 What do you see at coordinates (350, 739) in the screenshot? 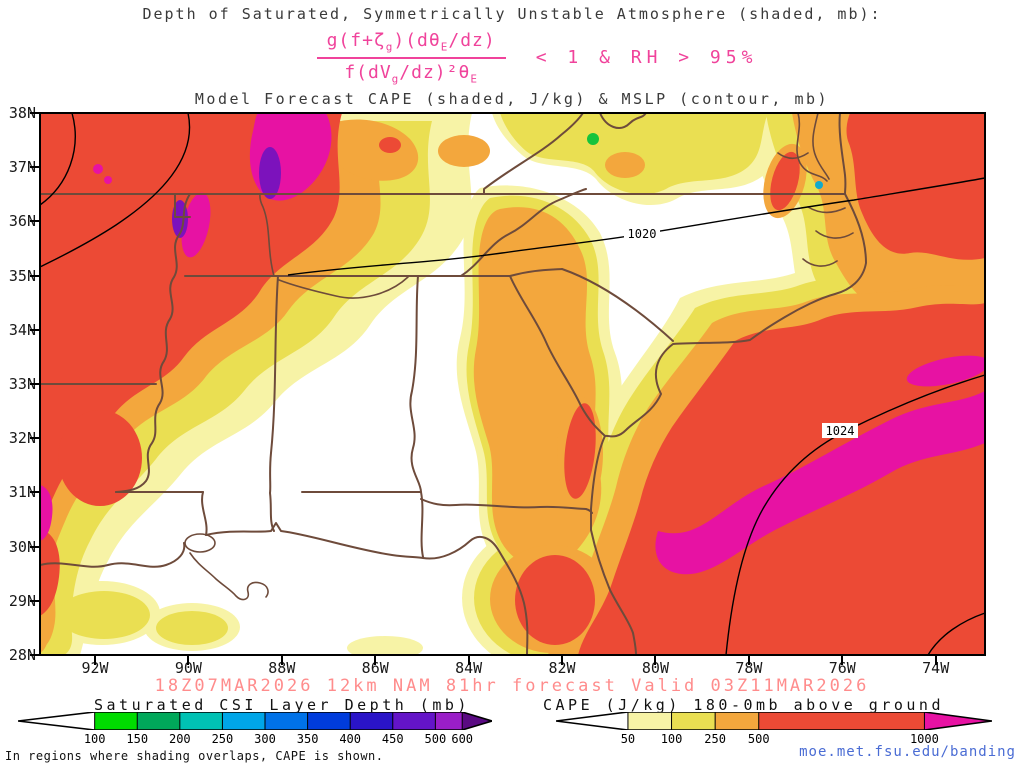
I see `legend-tick-label: 400` at bounding box center [350, 739].